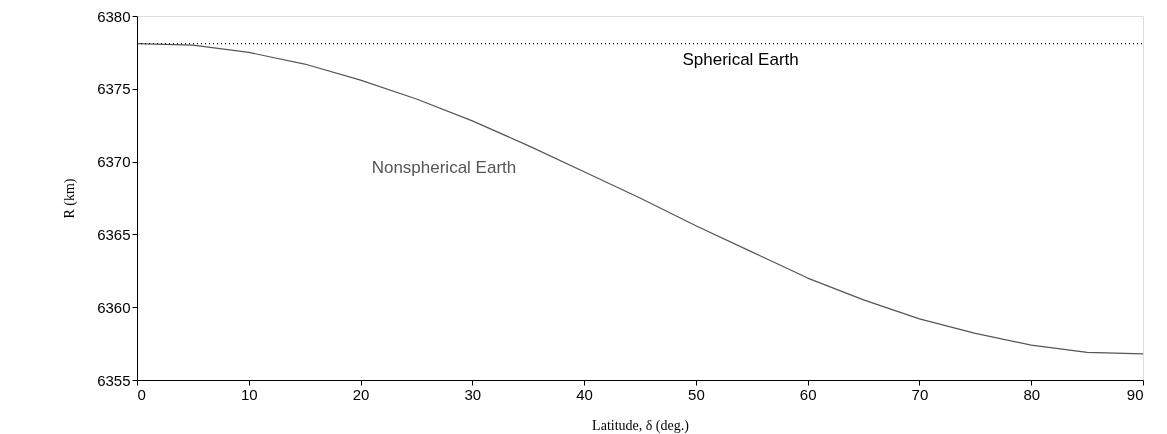 This screenshot has height=434, width=1167. I want to click on x-tick-label: 90, so click(1135, 394).